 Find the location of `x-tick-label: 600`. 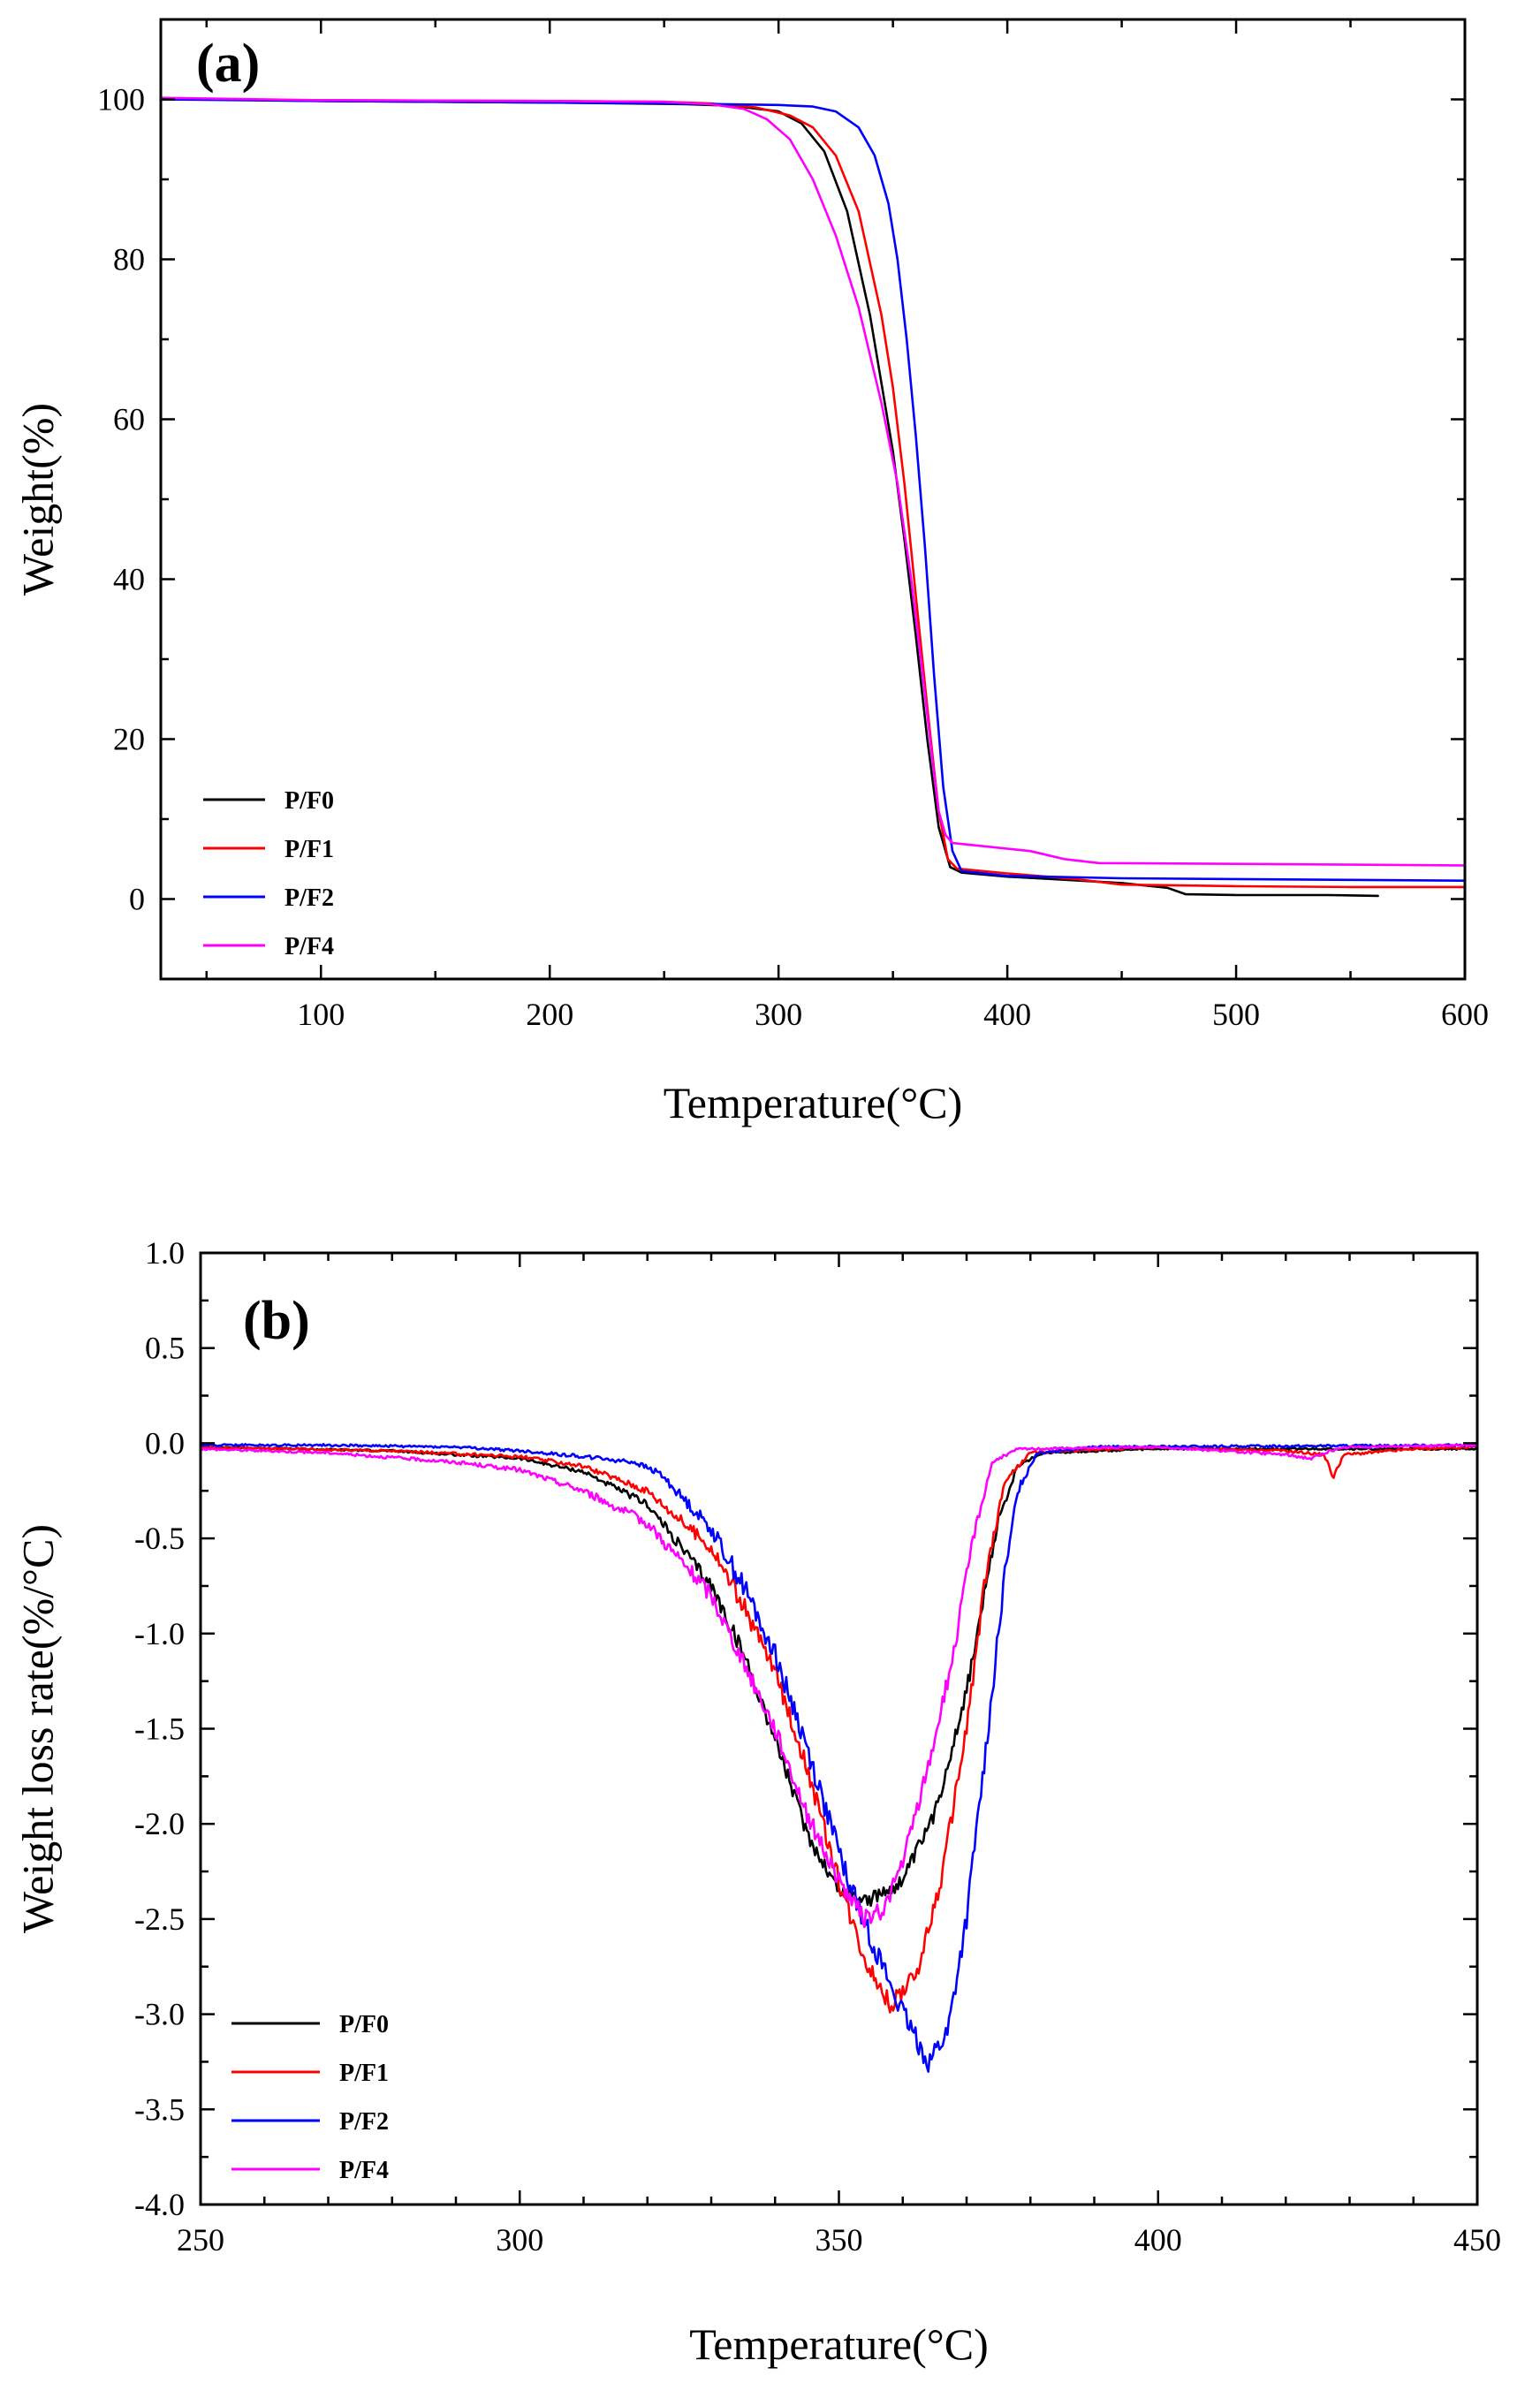

x-tick-label: 600 is located at coordinates (1465, 1014).